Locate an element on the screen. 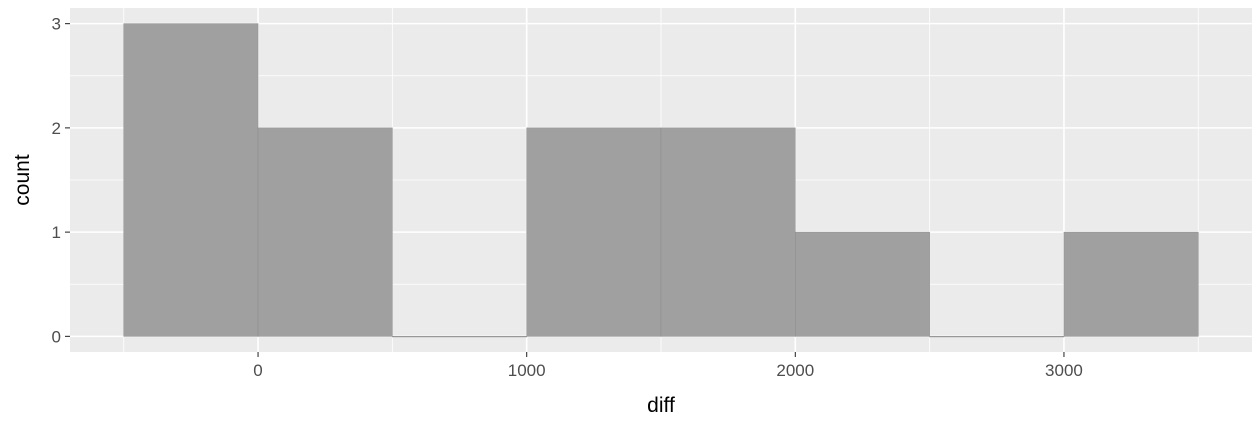 The height and width of the screenshot is (421, 1255). y-tick-label: 1 is located at coordinates (56, 232).